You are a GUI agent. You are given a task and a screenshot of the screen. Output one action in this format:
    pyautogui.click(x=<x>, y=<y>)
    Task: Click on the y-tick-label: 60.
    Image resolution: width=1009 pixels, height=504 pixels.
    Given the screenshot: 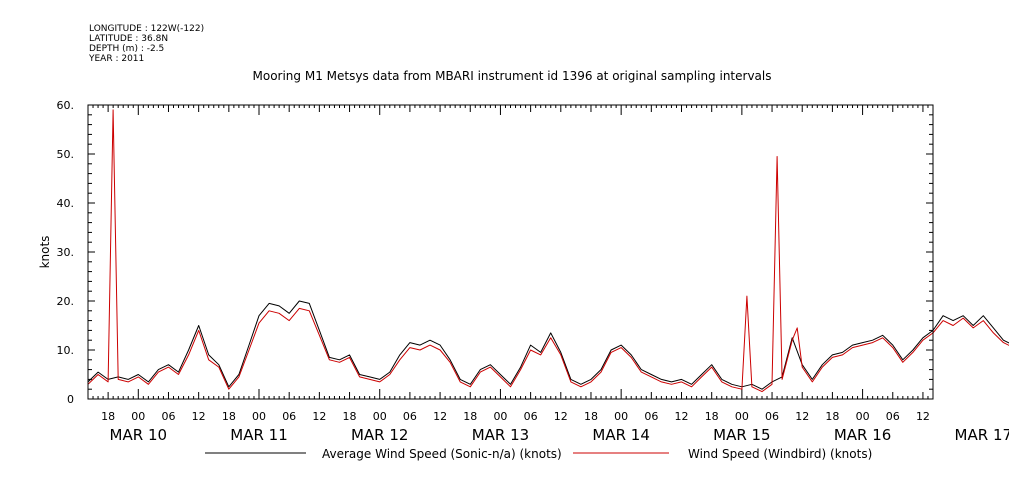 What is the action you would take?
    pyautogui.click(x=66, y=105)
    